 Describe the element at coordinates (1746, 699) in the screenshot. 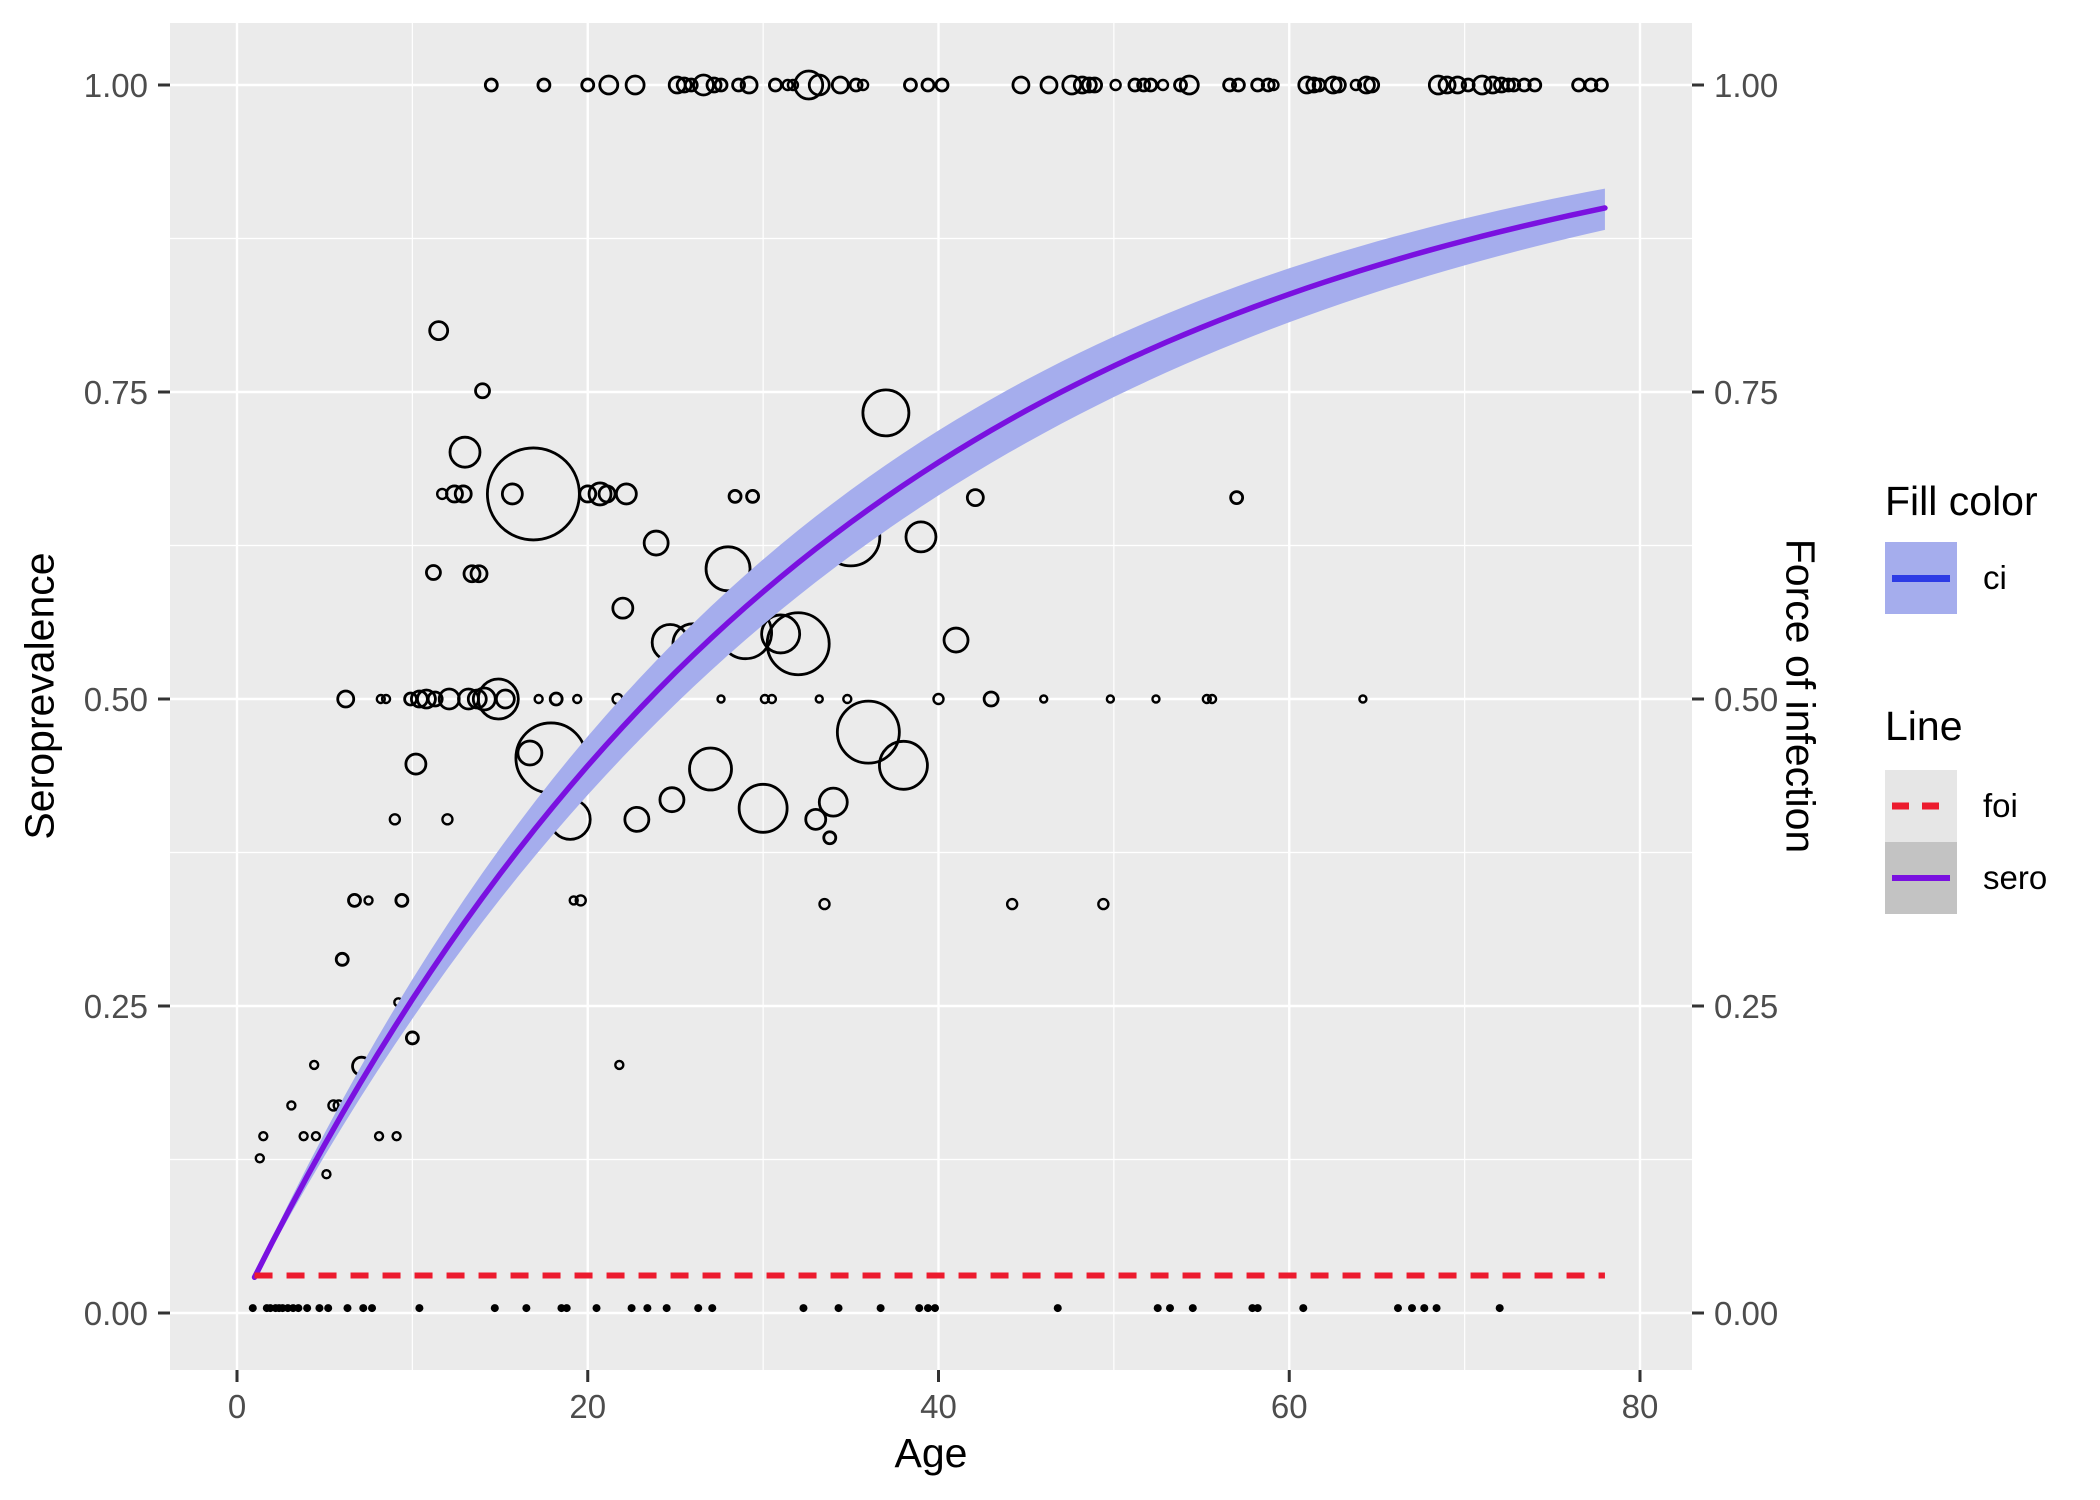

I see `y-right-tick-label: 0.50` at that location.